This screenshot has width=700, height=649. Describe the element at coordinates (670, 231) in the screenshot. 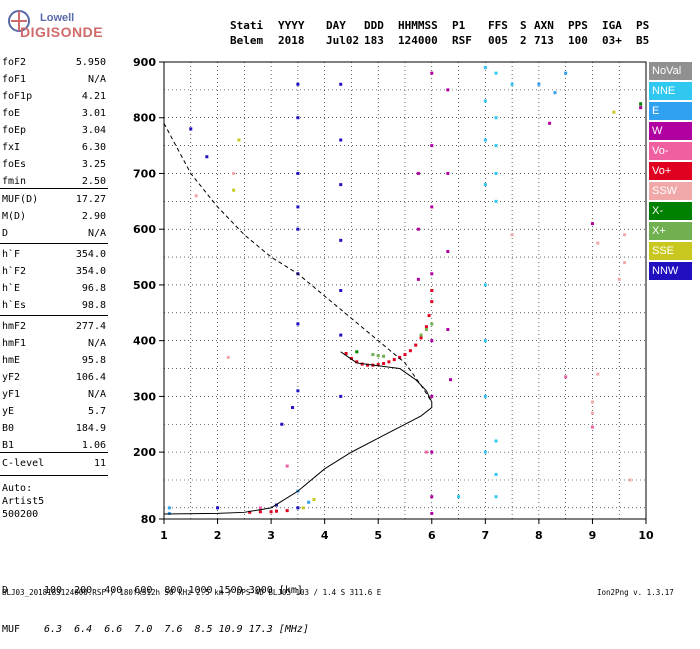

I see `legend-item: X+` at that location.